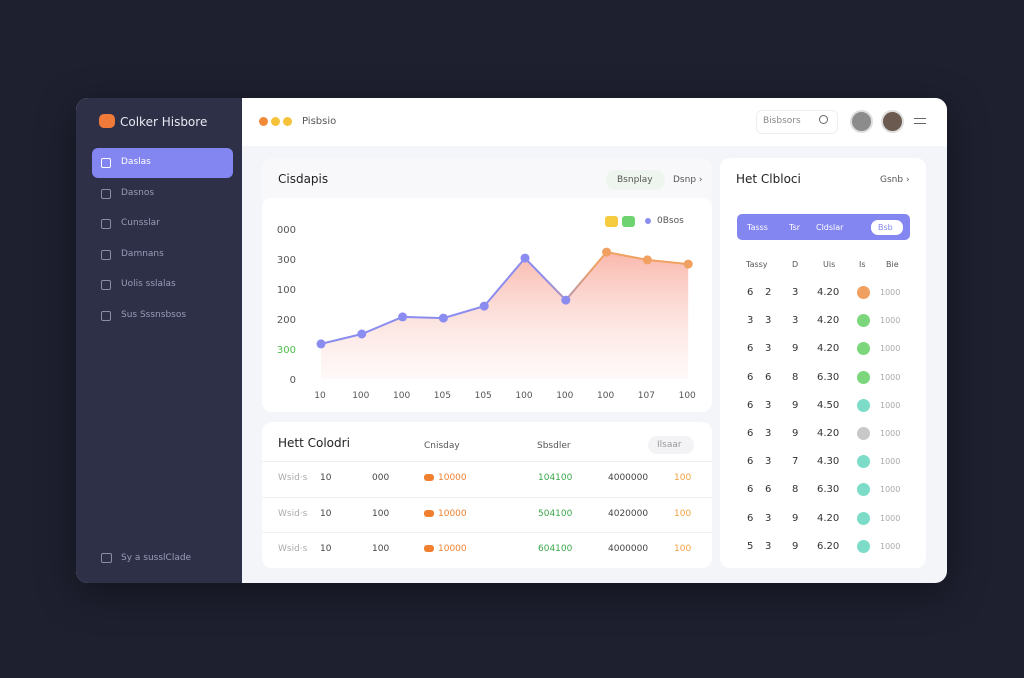 Image resolution: width=1024 pixels, height=678 pixels. I want to click on side-cell: 4.30, so click(828, 462).